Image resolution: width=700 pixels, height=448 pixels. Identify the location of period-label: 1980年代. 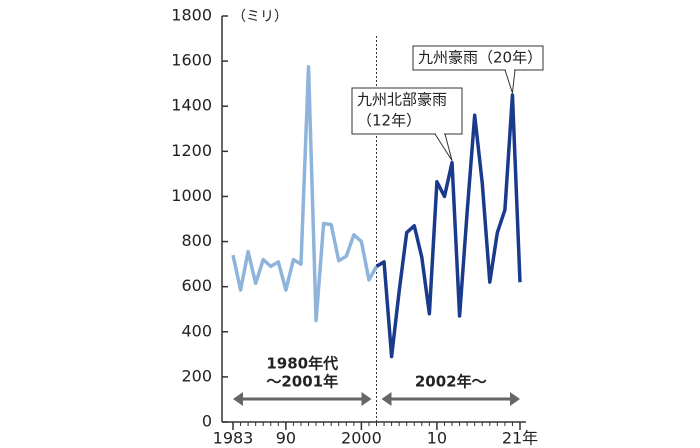
(302, 364).